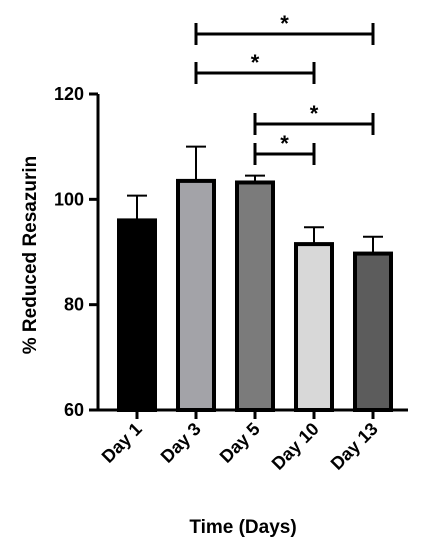 Image resolution: width=423 pixels, height=550 pixels. Describe the element at coordinates (284, 88) in the screenshot. I see `significance-group: * * * *` at that location.